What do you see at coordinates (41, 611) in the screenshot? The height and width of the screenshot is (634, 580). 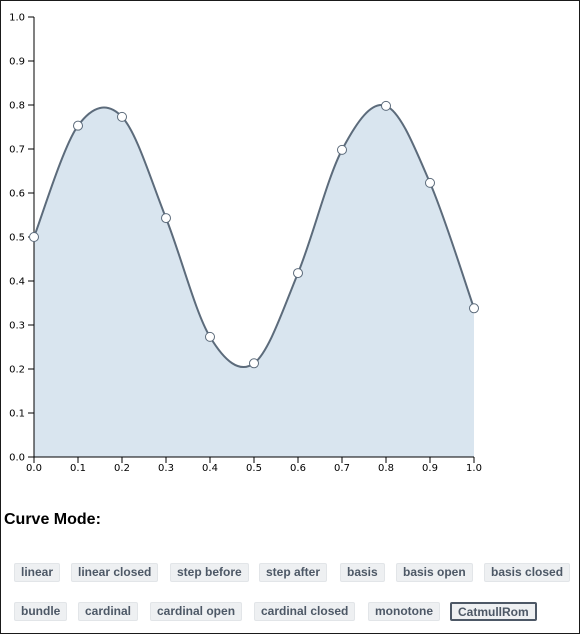 I see `curve-button-bundle: bundle` at bounding box center [41, 611].